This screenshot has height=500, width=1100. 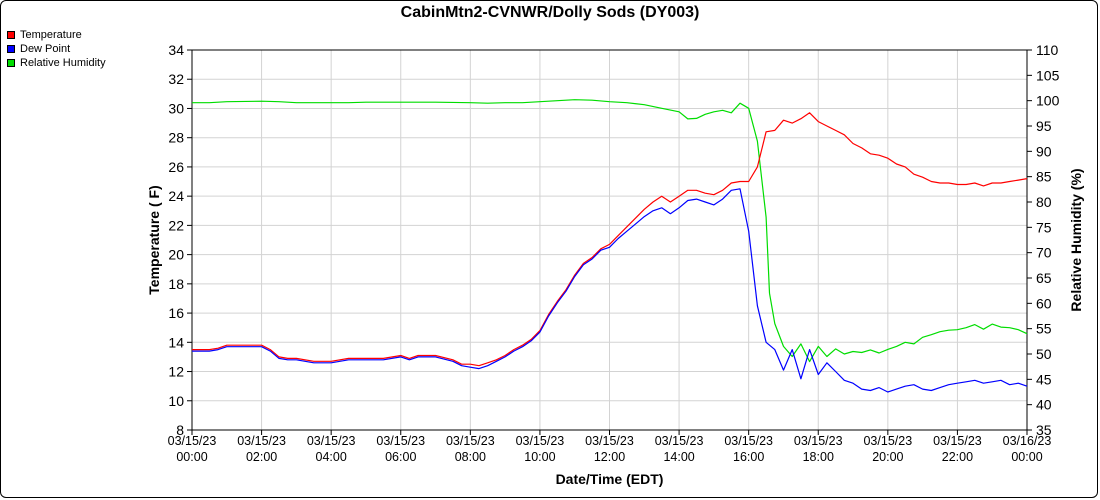 I want to click on y-tick-label-right: 85, so click(x=1044, y=177).